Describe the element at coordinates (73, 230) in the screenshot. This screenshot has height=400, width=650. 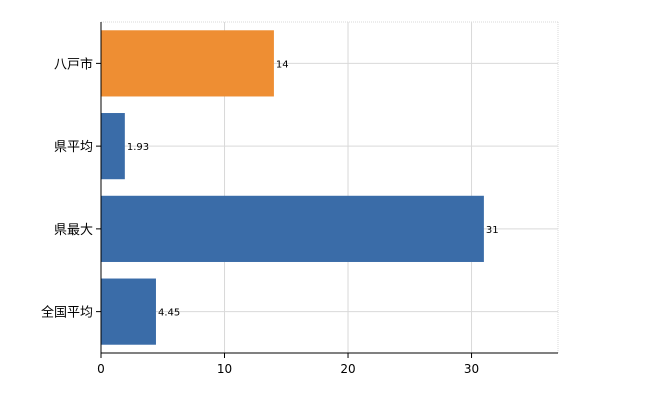
I see `category-label: 県最大` at that location.